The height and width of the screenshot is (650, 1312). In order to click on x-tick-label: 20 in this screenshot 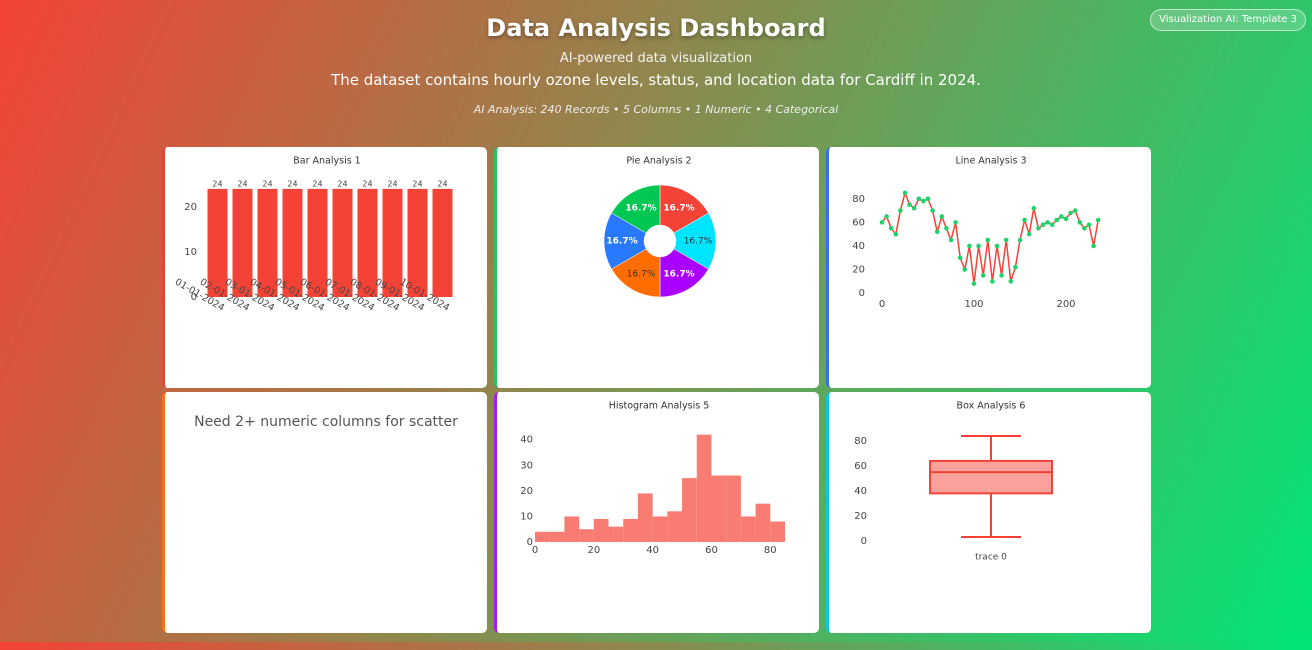, I will do `click(593, 550)`.